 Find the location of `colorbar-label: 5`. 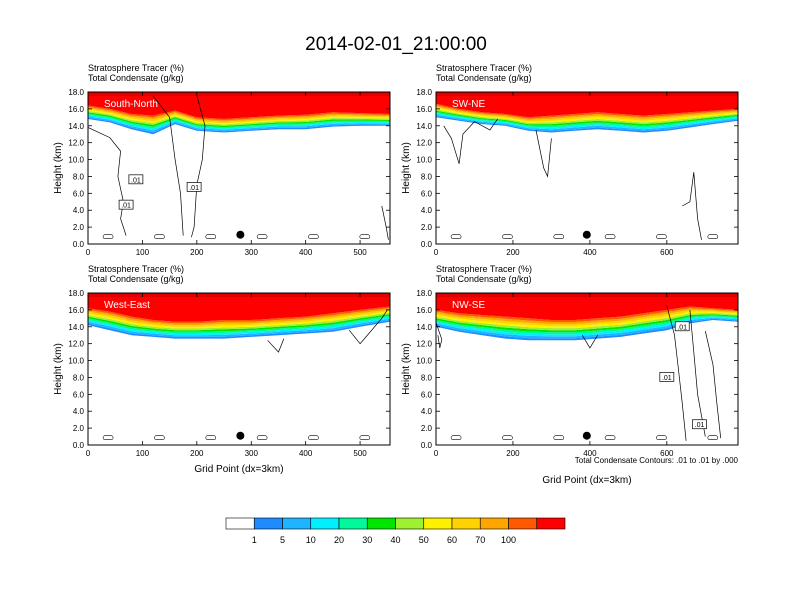

colorbar-label: 5 is located at coordinates (282, 540).